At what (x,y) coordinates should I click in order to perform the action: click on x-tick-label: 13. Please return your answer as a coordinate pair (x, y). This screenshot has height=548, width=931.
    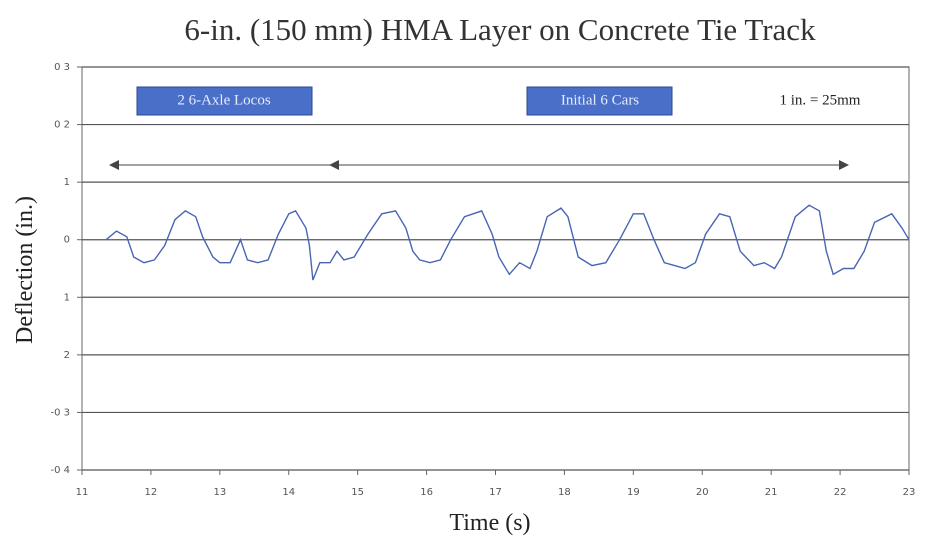
    Looking at the image, I should click on (219, 492).